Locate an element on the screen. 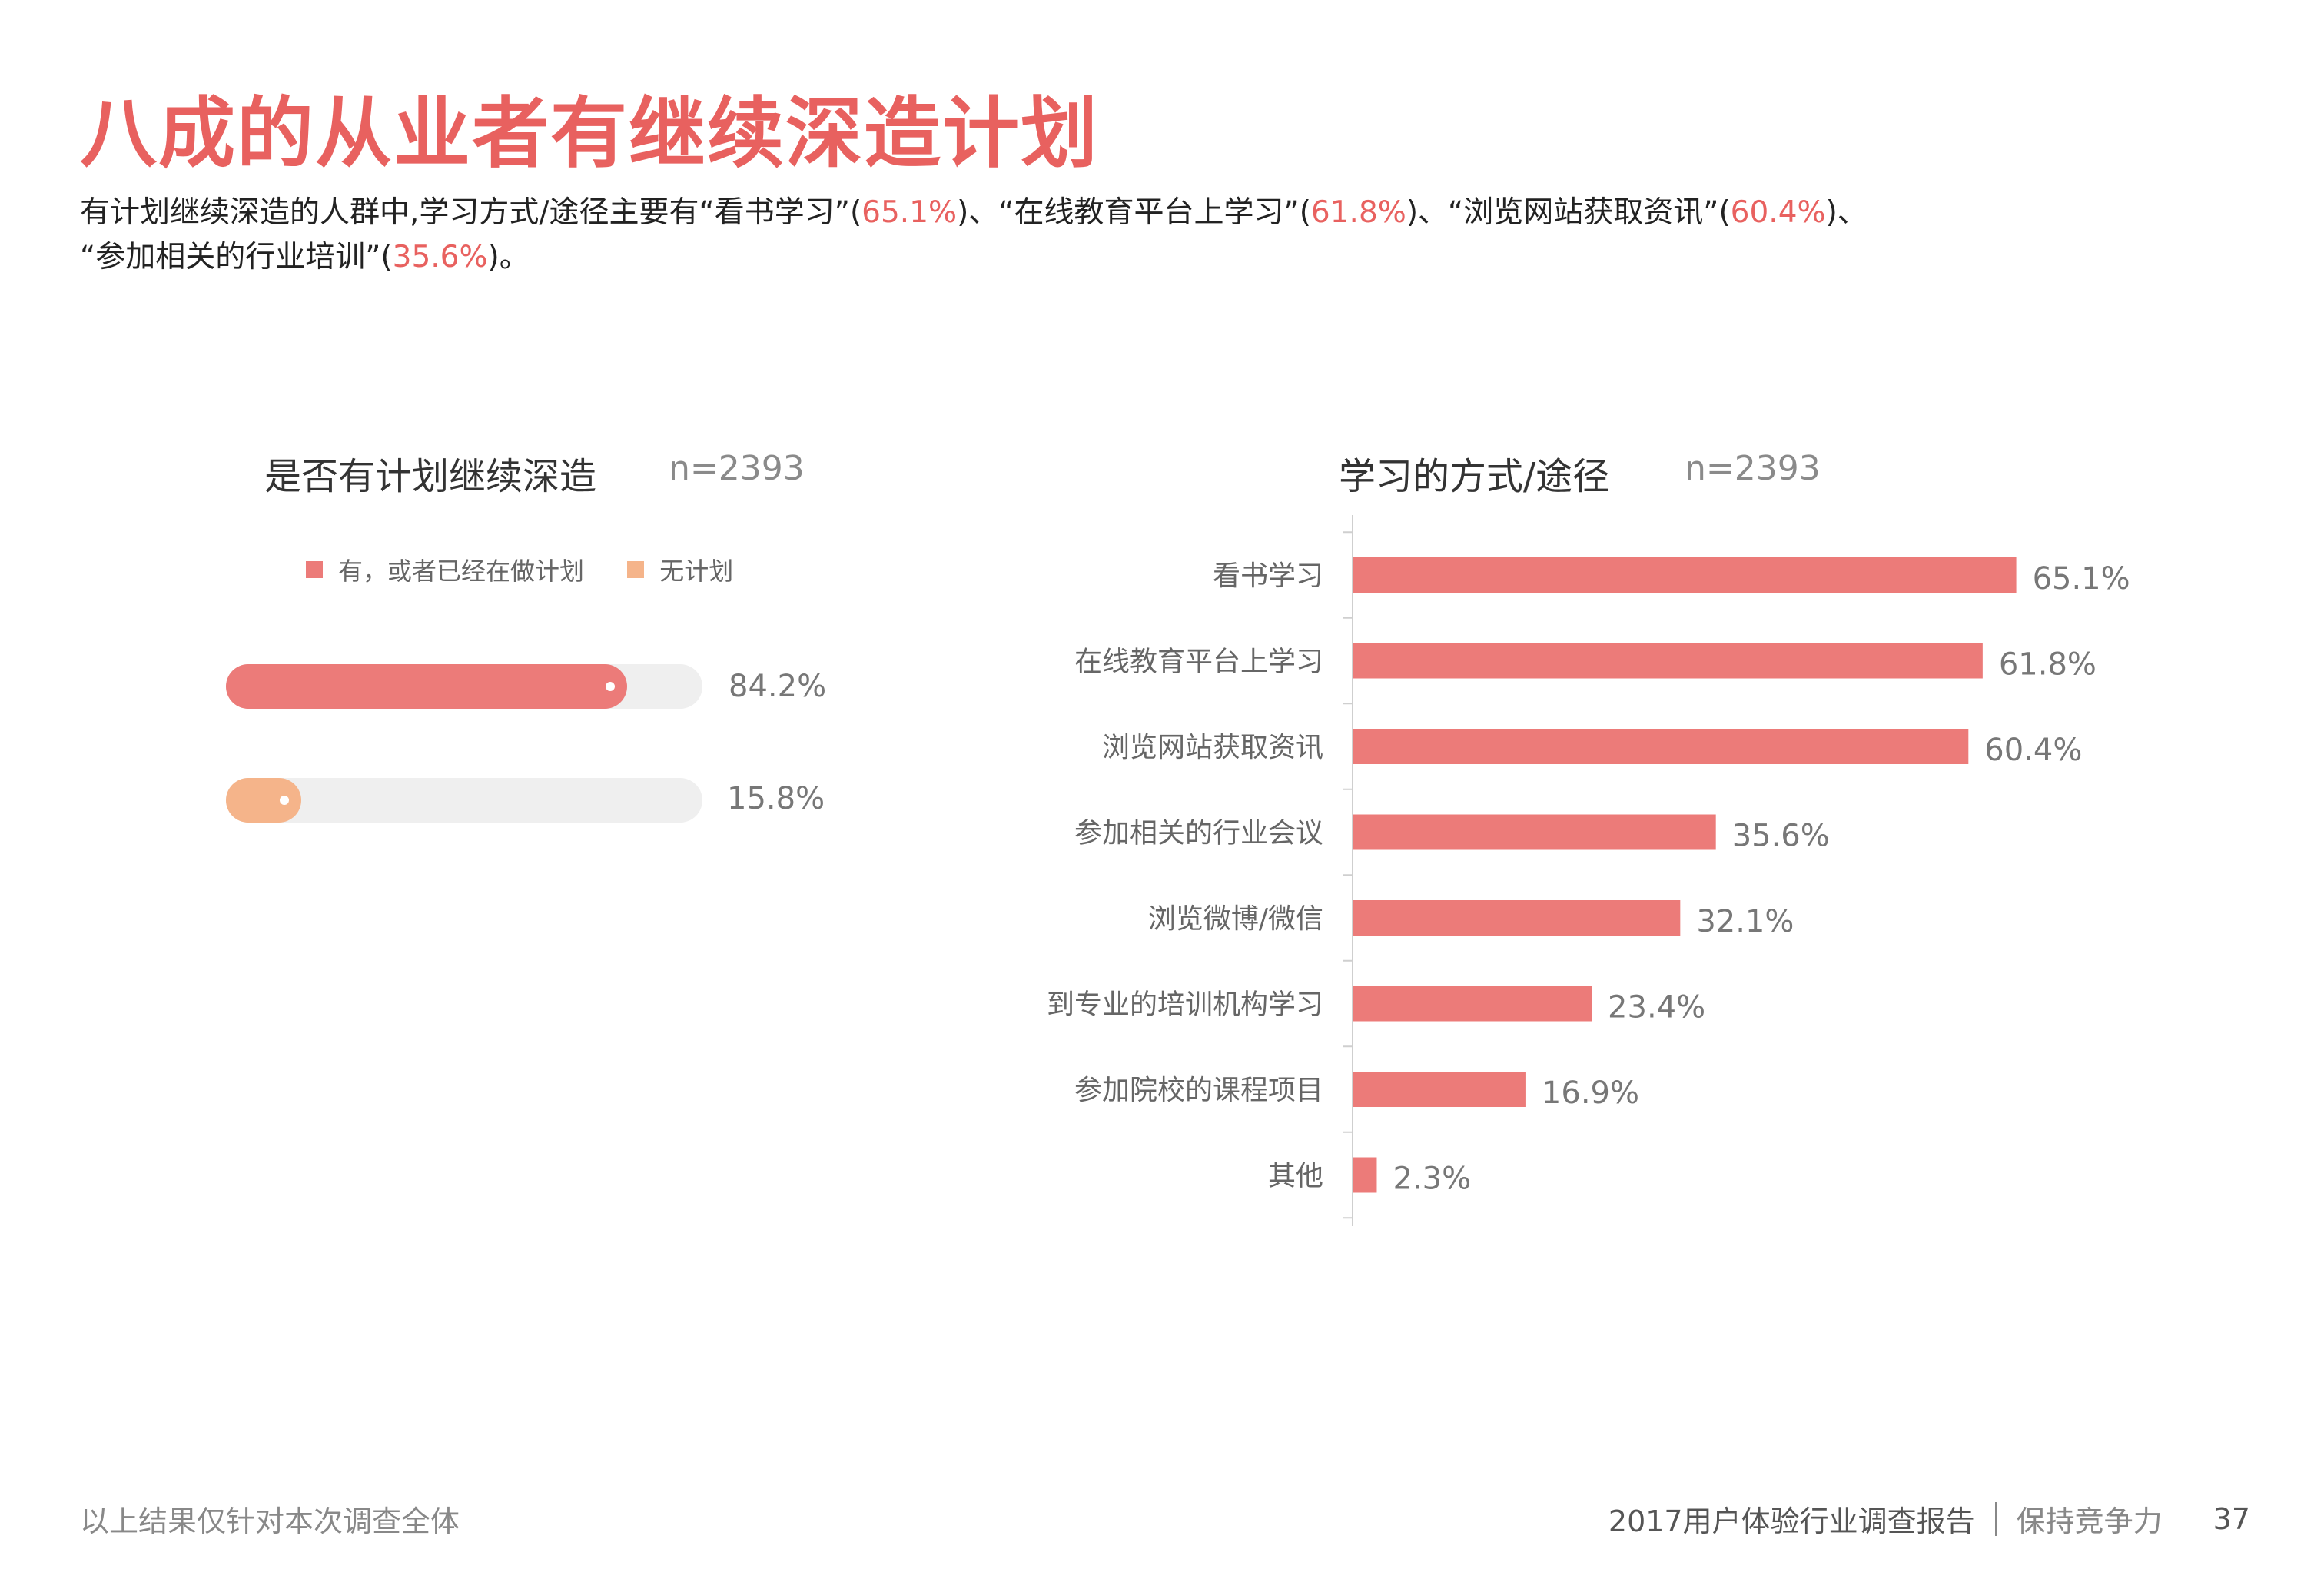 The image size is (2324, 1579). legend-label-yes: 有，或者已经在做计划 is located at coordinates (461, 571).